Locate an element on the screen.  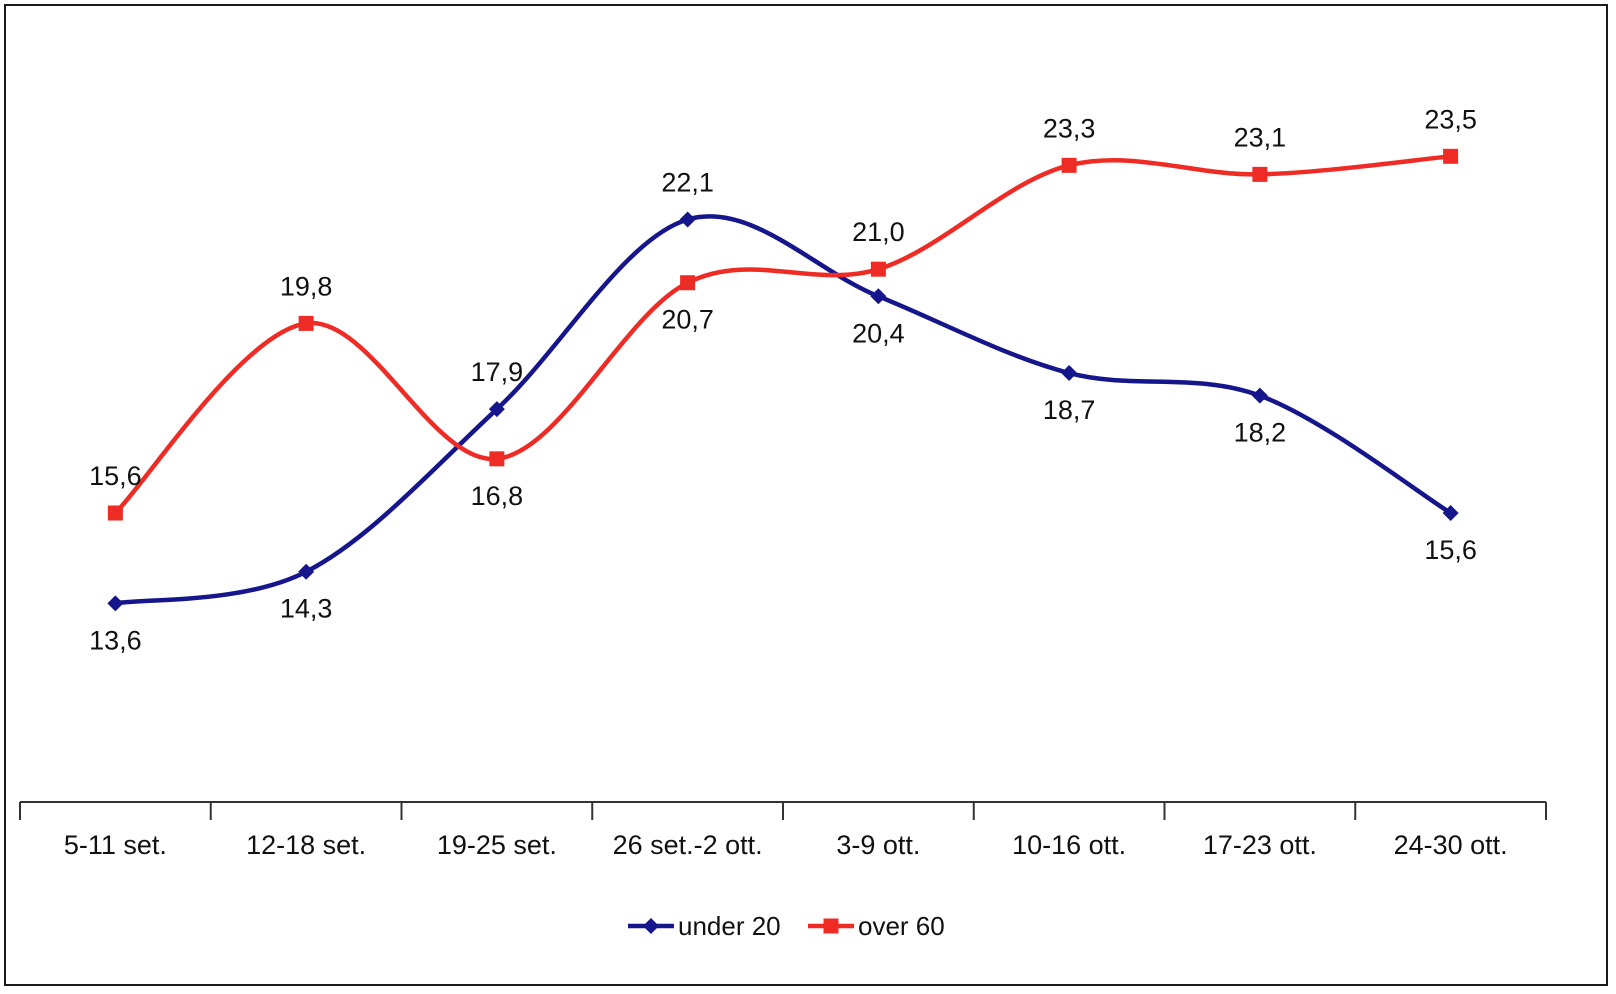
x-tick-label: 24-30 ott. is located at coordinates (1451, 845).